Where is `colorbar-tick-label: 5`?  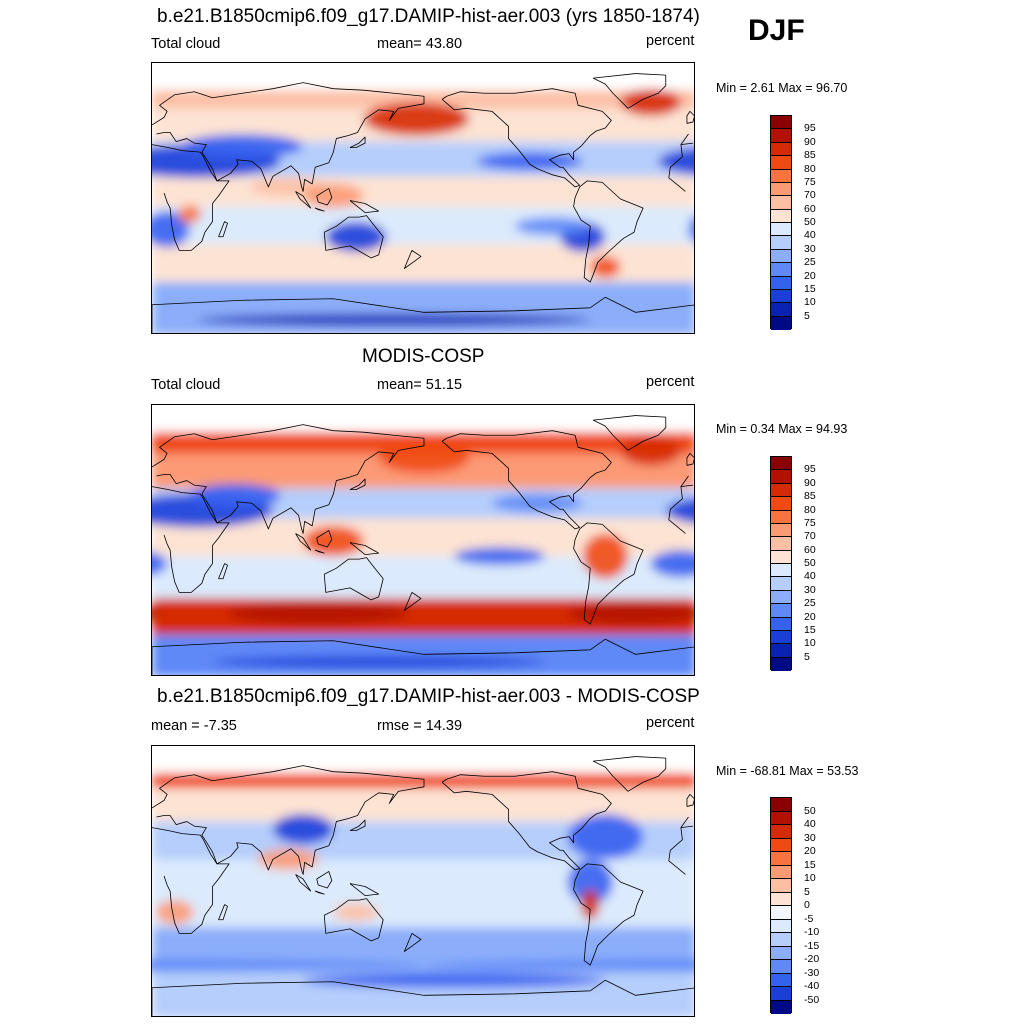
colorbar-tick-label: 5 is located at coordinates (807, 891).